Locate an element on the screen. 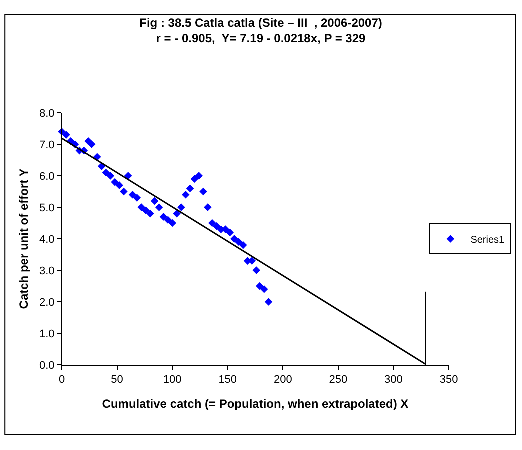  y-tick-label: 0.0 is located at coordinates (47, 366).